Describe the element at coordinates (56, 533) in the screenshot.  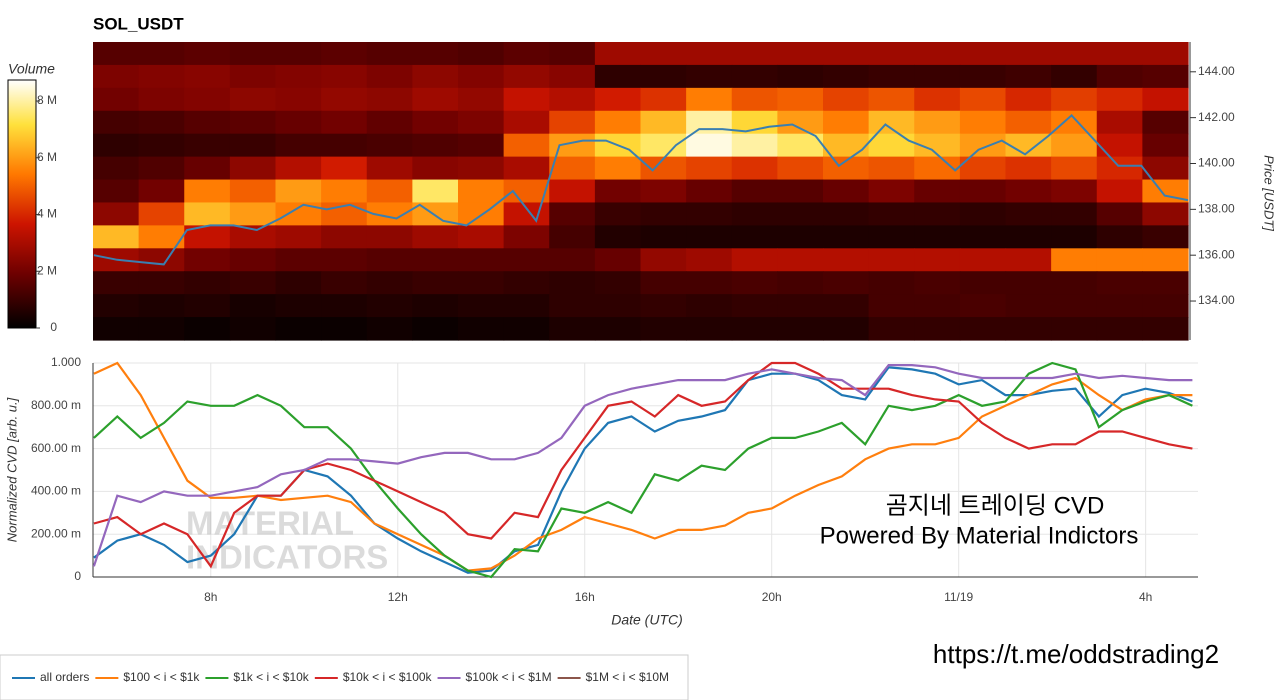
I see `y-tick-label: 200.00 m` at that location.